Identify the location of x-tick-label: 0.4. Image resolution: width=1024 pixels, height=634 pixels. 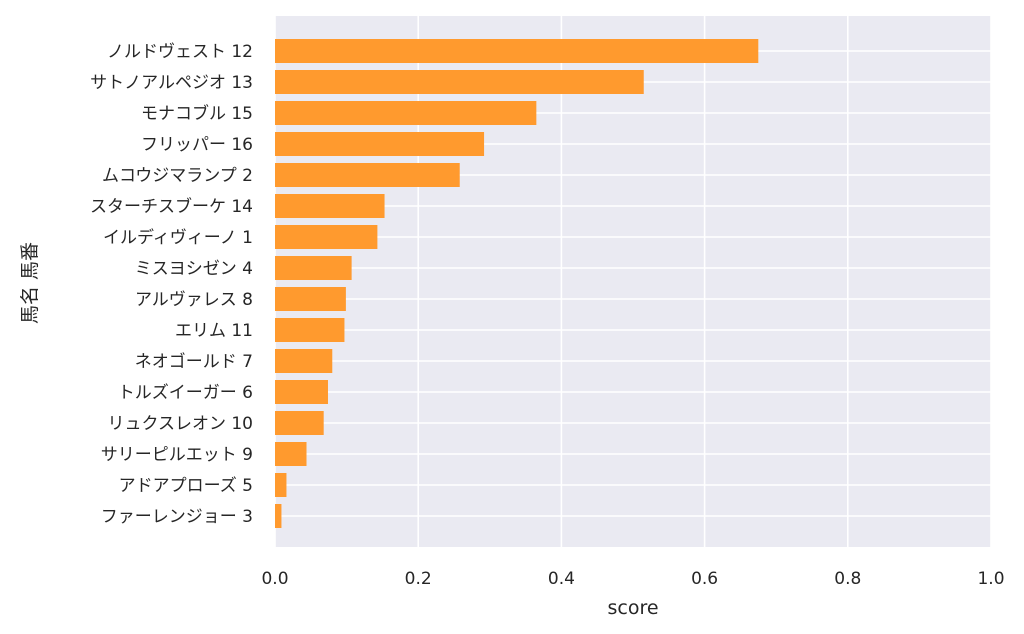
(561, 579).